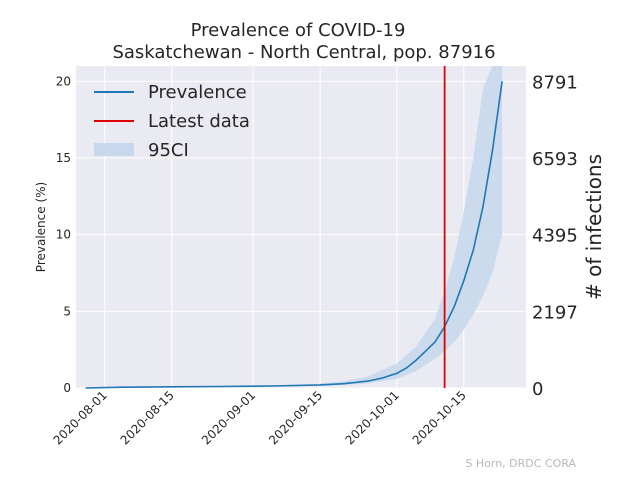 The height and width of the screenshot is (480, 640). I want to click on x-tick-label: 2020-10-15, so click(439, 417).